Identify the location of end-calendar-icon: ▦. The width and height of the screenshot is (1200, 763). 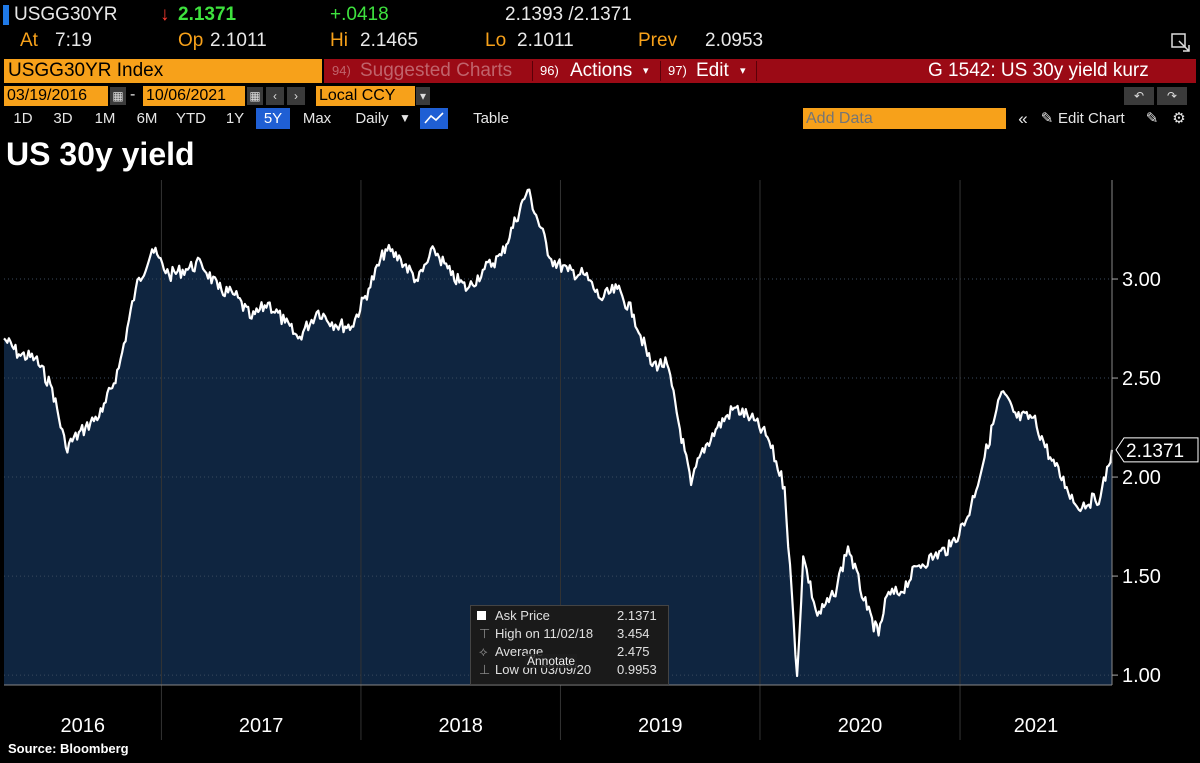
(255, 96).